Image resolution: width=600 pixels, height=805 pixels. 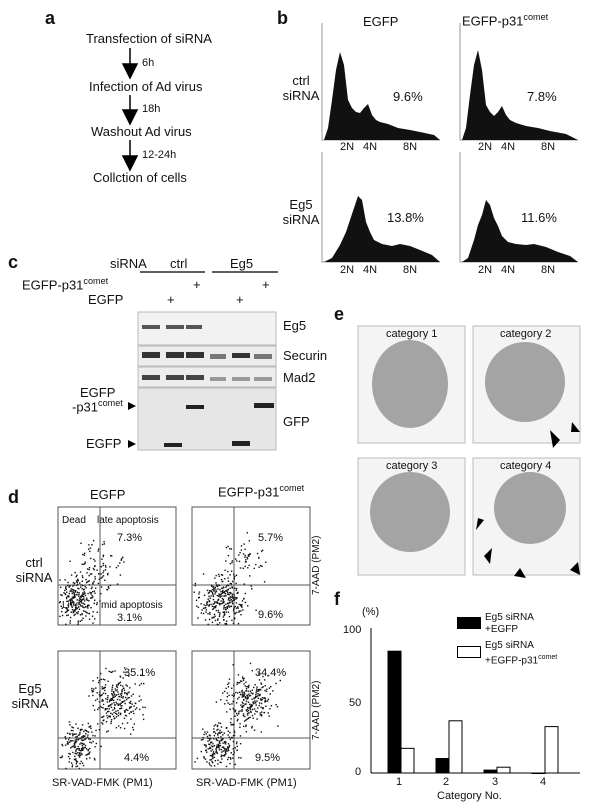 I want to click on bar-2-p31comet, so click(x=455, y=747).